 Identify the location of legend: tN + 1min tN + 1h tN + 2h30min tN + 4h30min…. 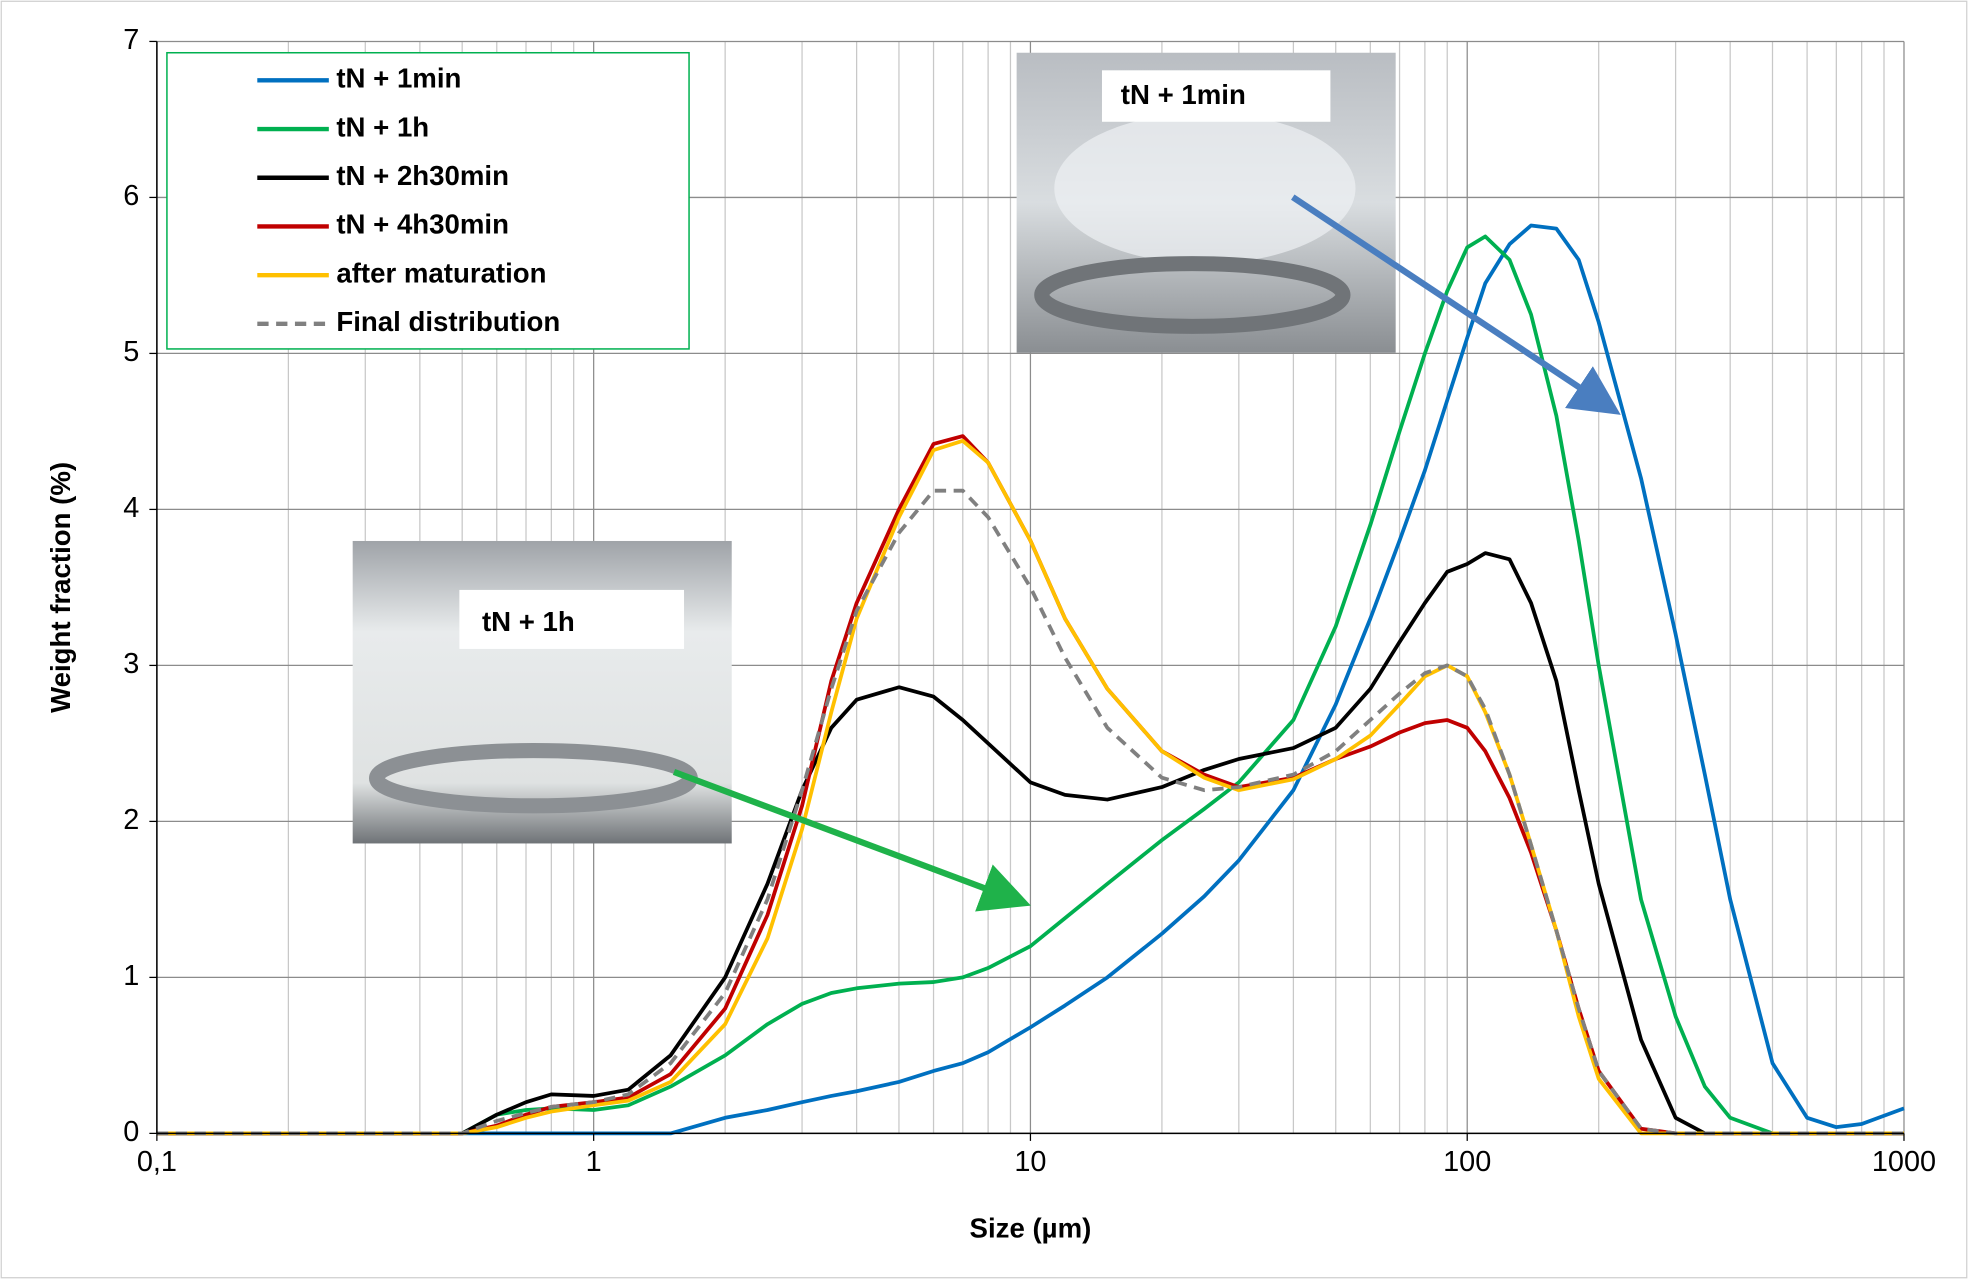
(428, 200).